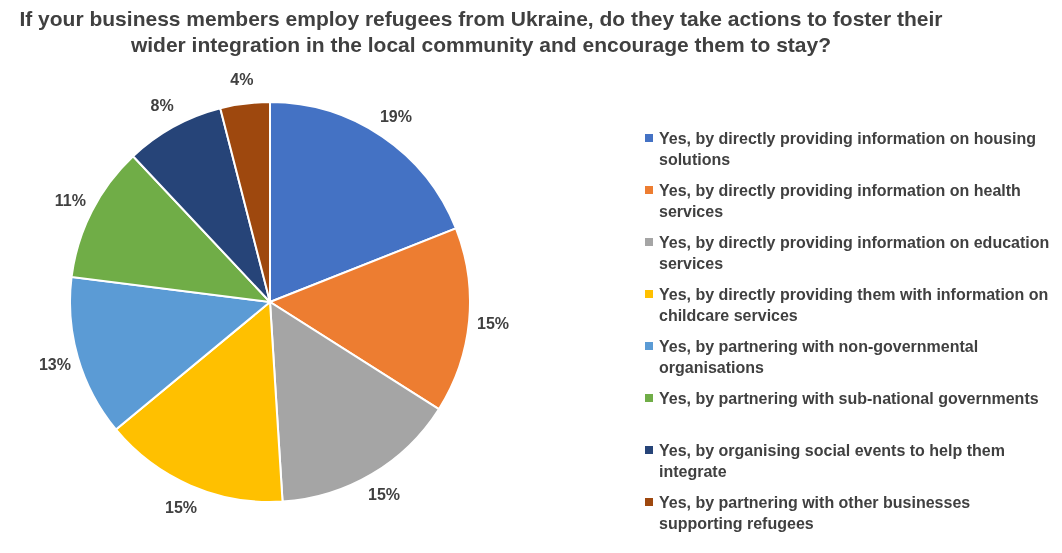 The image size is (1062, 553). I want to click on legend-label: Yes, by organising social events to help them integrate, so click(832, 461).